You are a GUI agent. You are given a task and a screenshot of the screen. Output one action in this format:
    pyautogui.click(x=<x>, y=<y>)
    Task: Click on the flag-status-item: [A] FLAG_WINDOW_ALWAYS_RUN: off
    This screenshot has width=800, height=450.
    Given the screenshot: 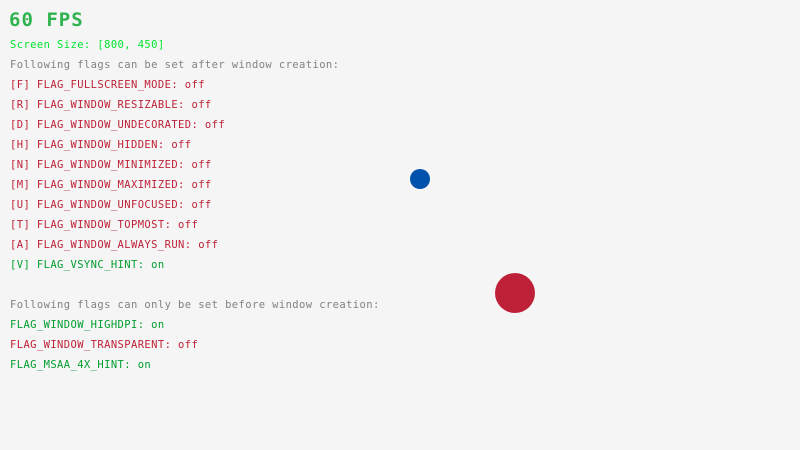 What is the action you would take?
    pyautogui.click(x=114, y=245)
    